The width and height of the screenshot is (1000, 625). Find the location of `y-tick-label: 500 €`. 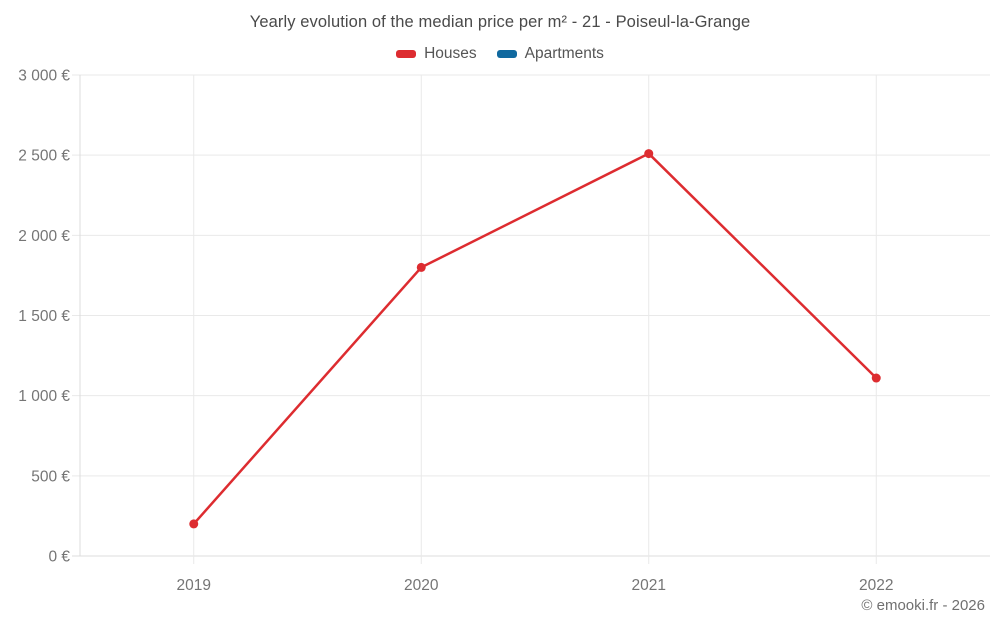

y-tick-label: 500 € is located at coordinates (50, 476).